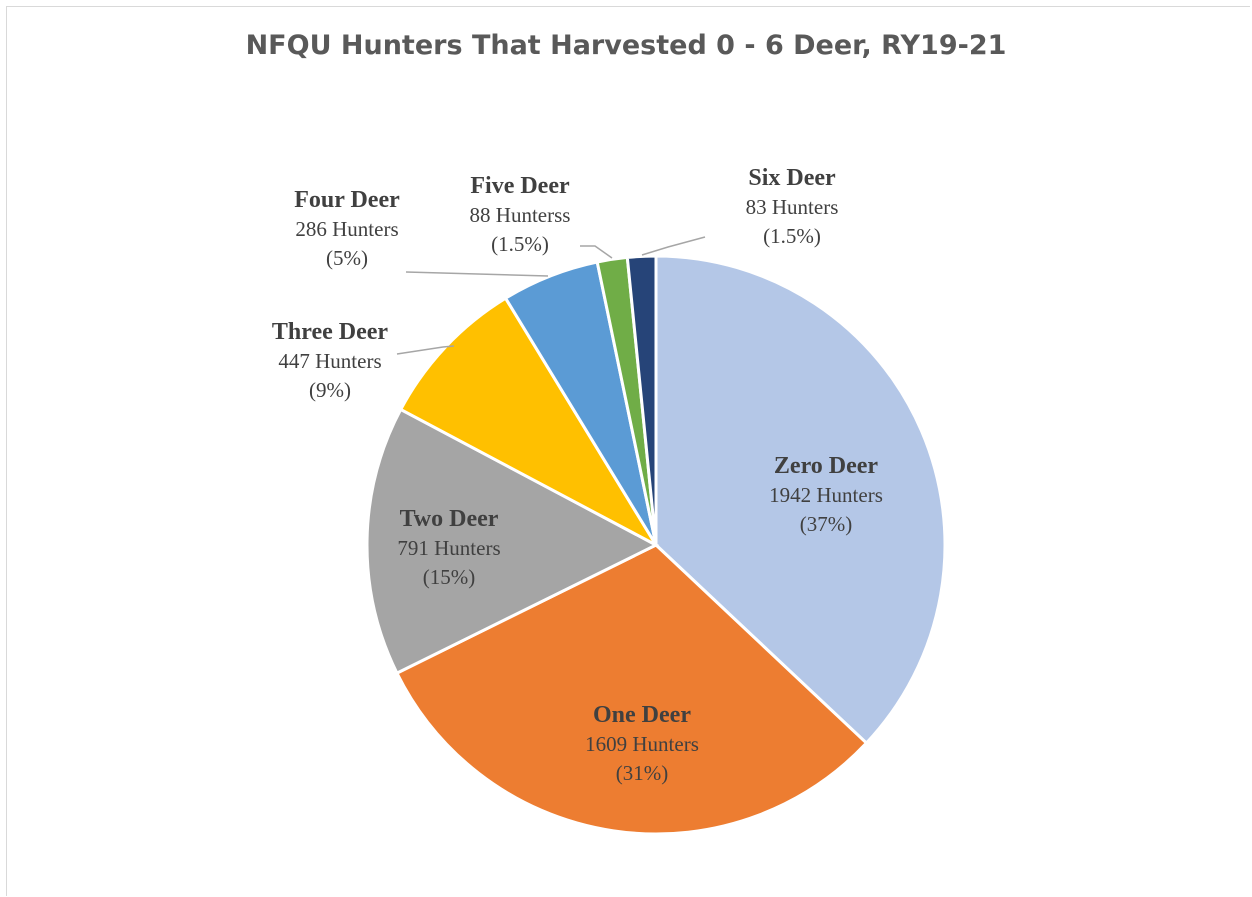 Image resolution: width=1252 pixels, height=897 pixels. What do you see at coordinates (826, 466) in the screenshot?
I see `slice-label-name: Zero Deer` at bounding box center [826, 466].